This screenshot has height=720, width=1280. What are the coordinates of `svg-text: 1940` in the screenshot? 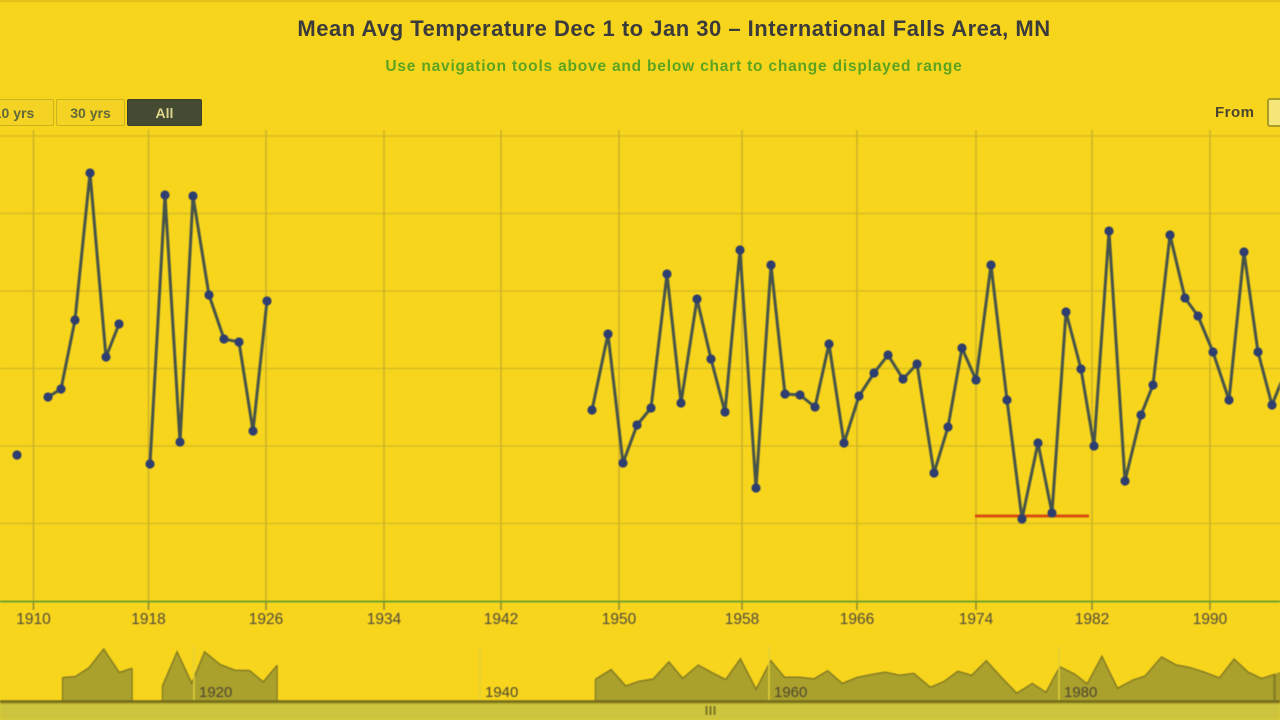 It's located at (501, 692).